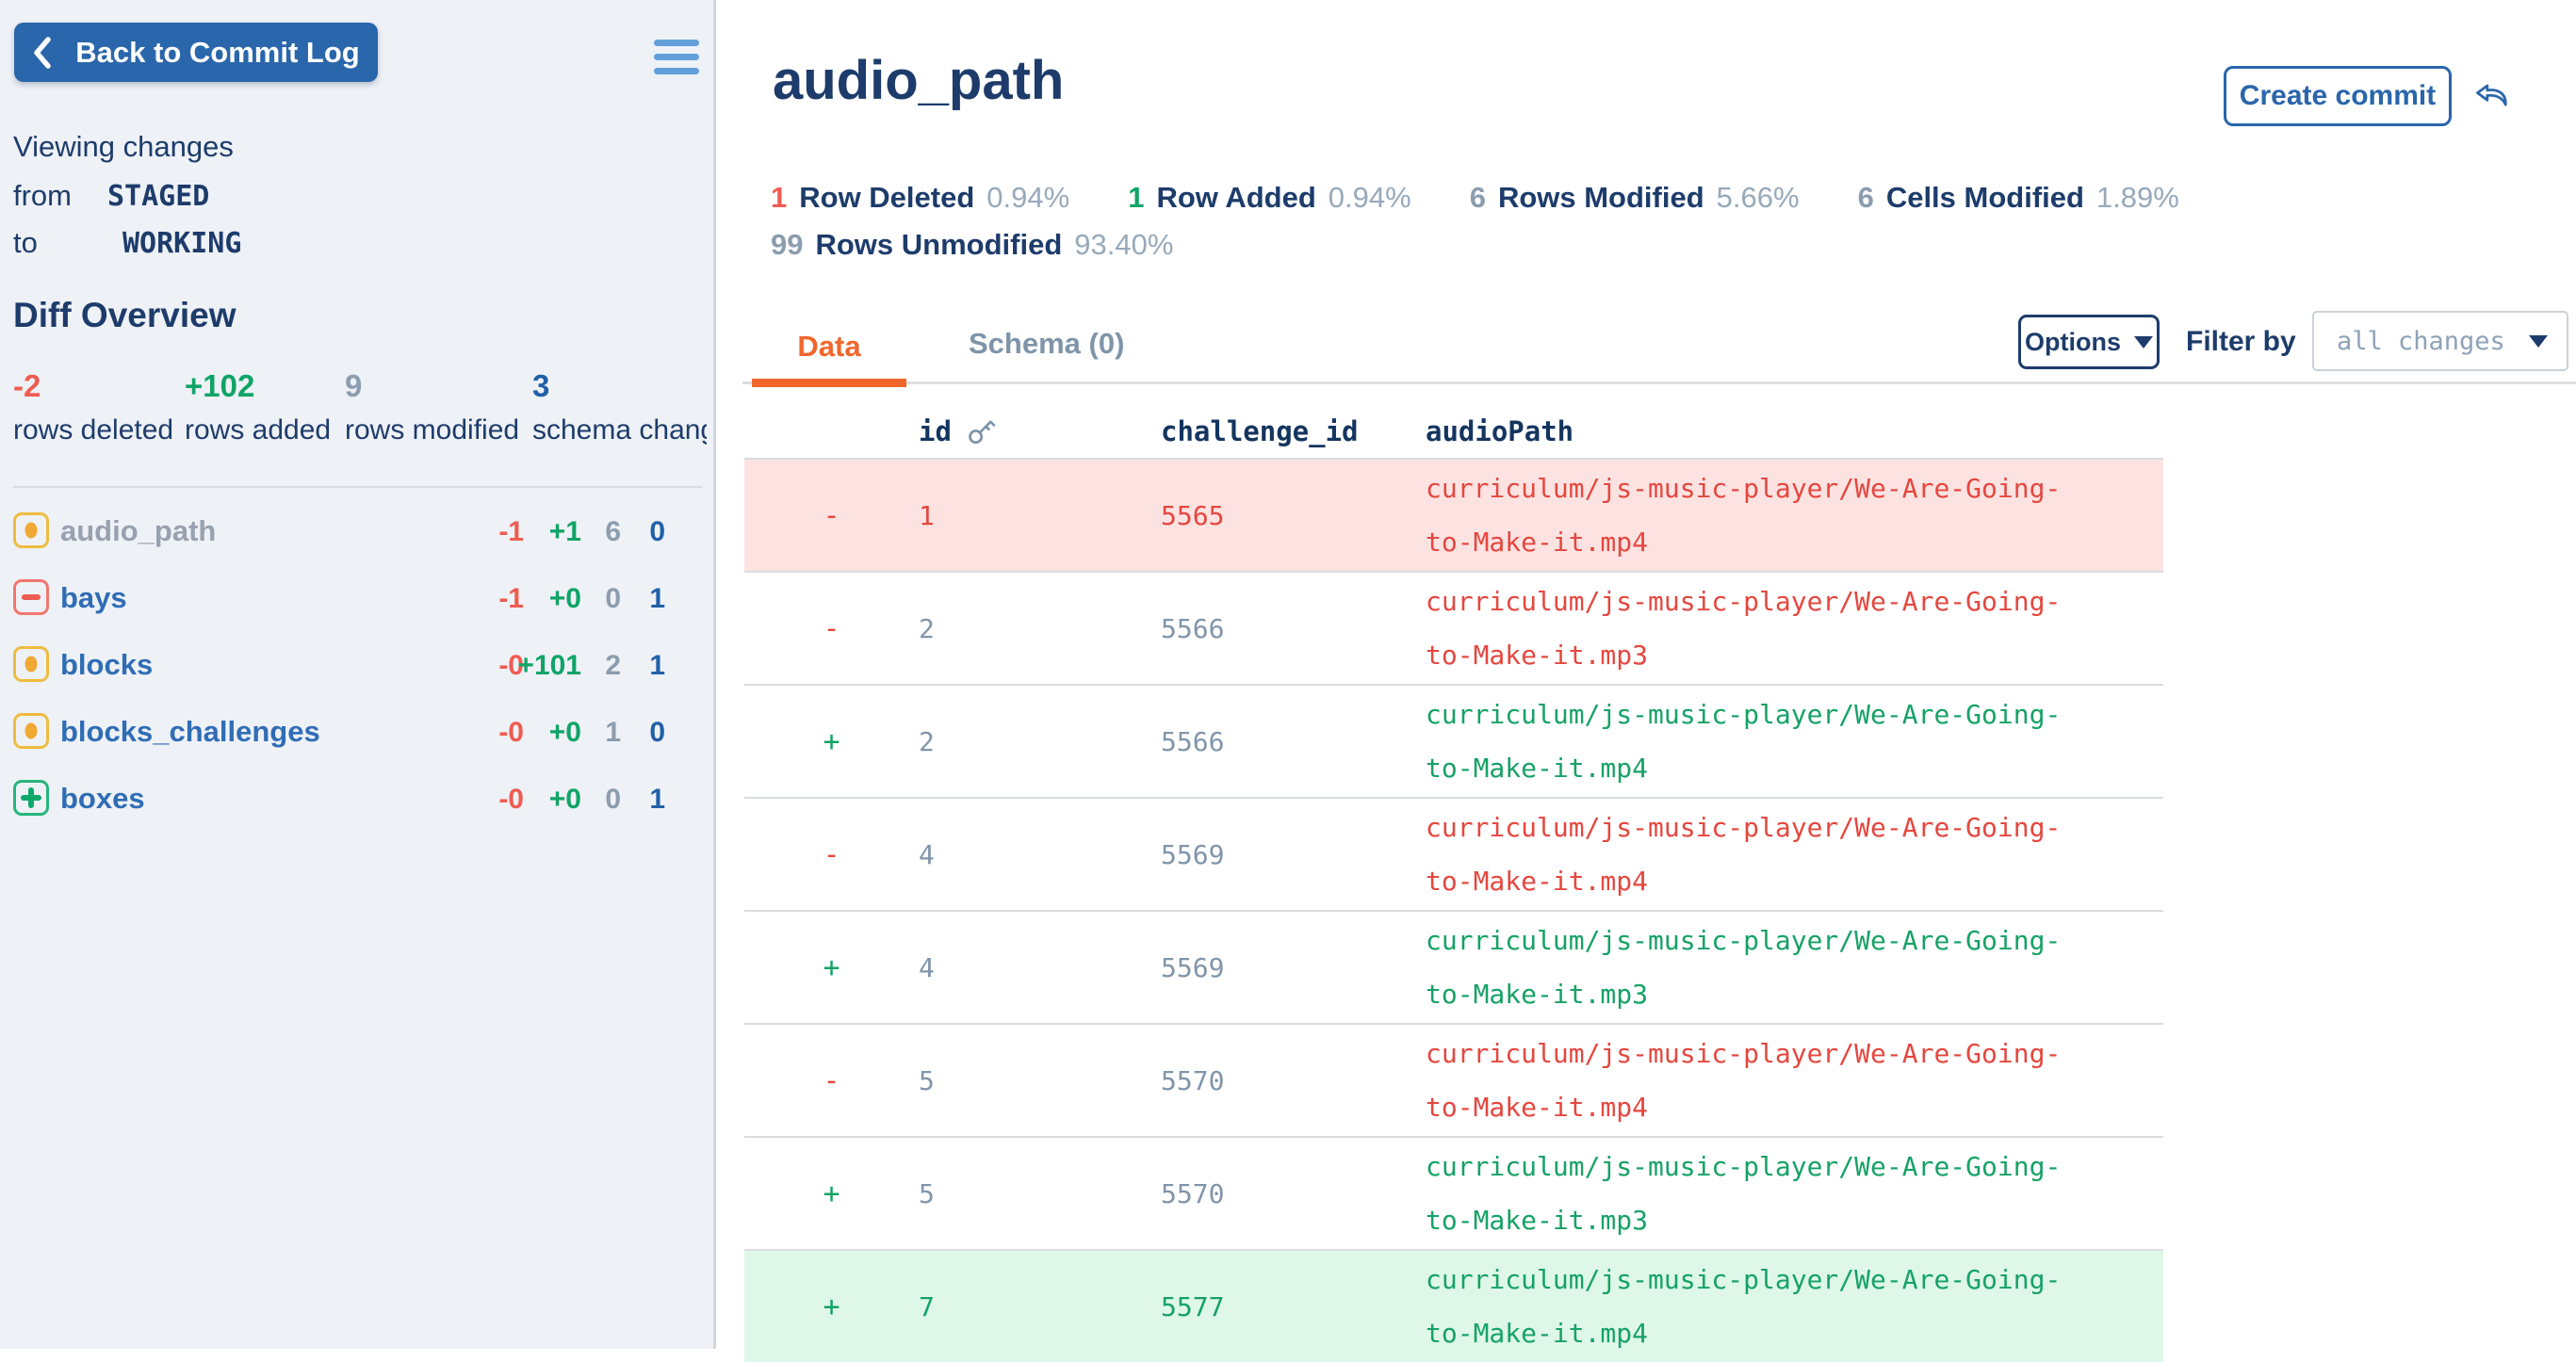  Describe the element at coordinates (982, 433) in the screenshot. I see `primary-key-icon` at that location.